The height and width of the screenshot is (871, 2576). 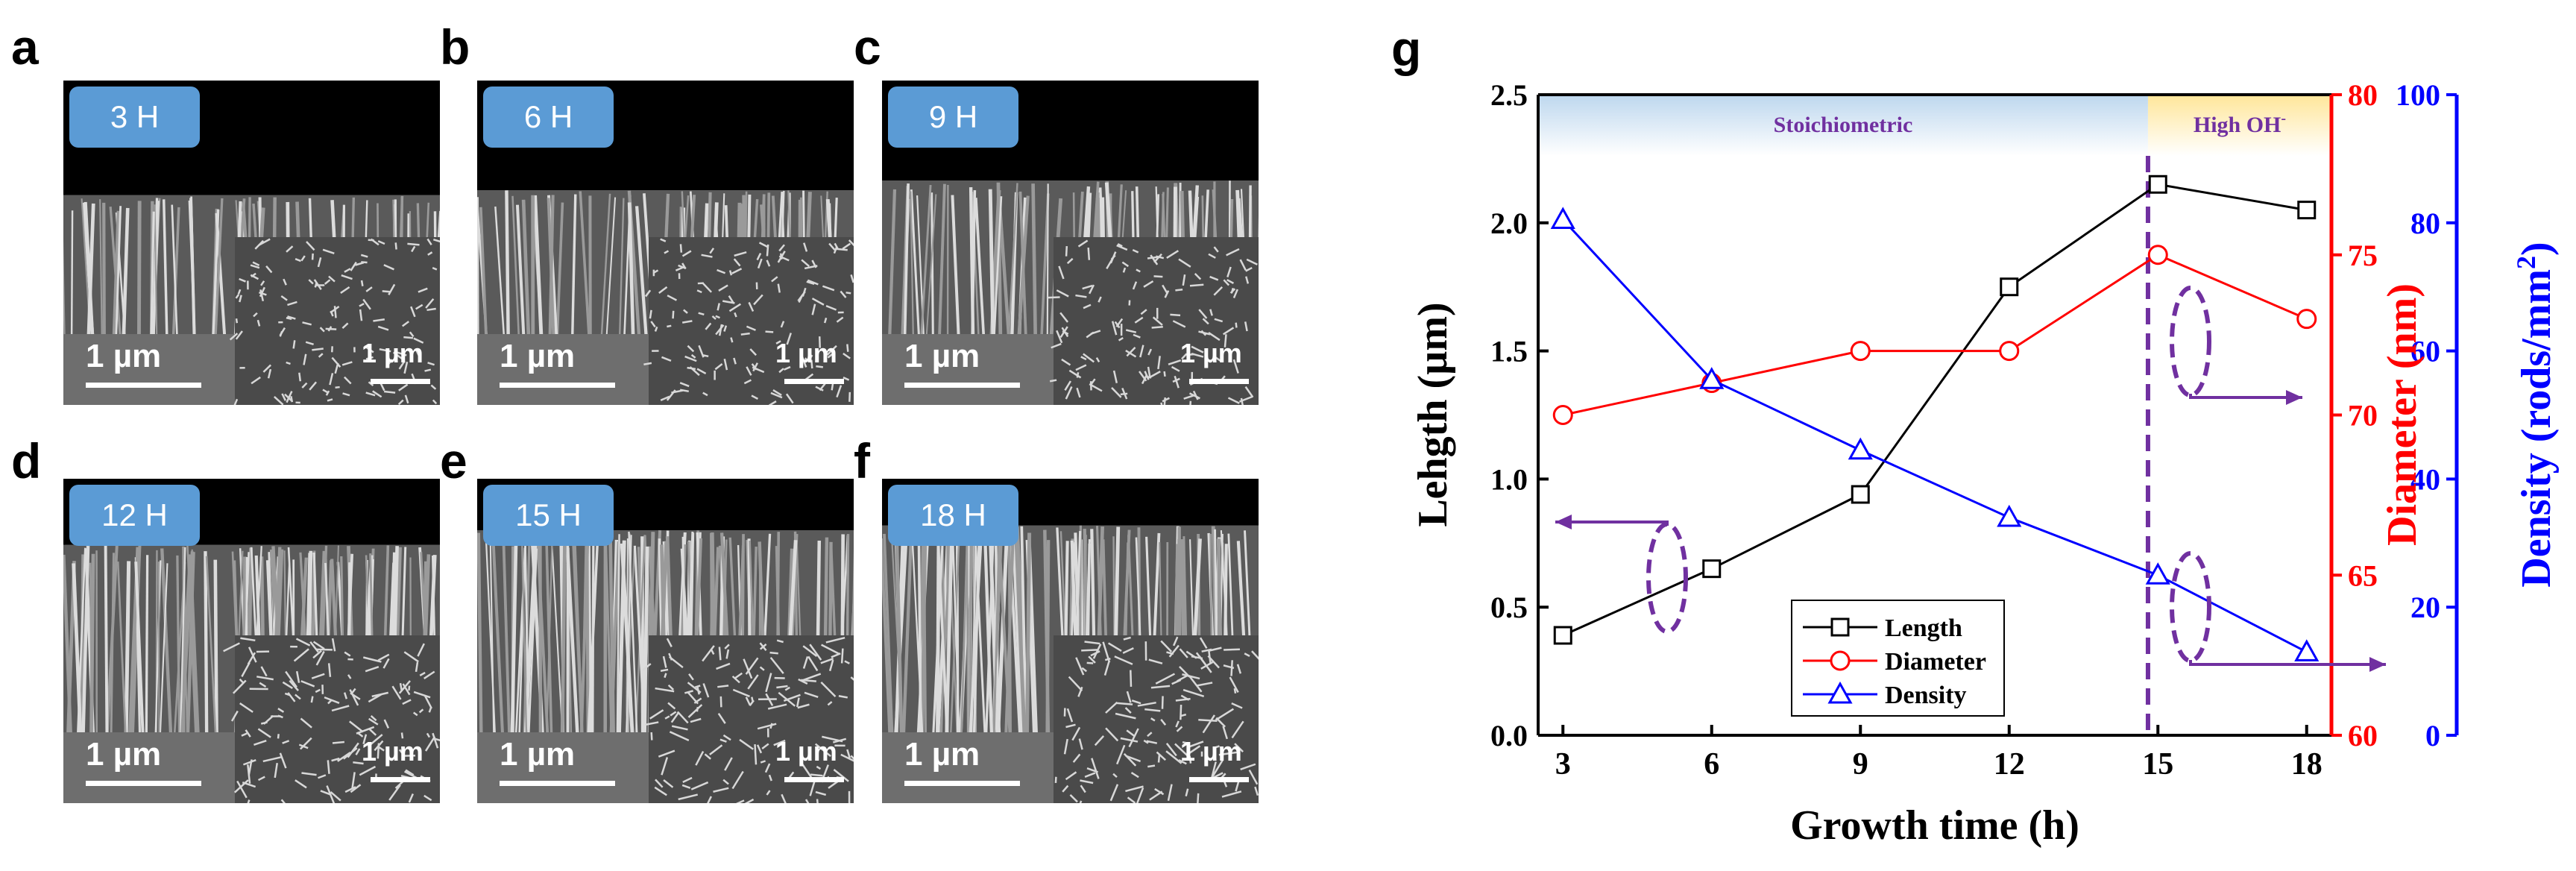 What do you see at coordinates (134, 515) in the screenshot?
I see `growth-time-badge: 12 H` at bounding box center [134, 515].